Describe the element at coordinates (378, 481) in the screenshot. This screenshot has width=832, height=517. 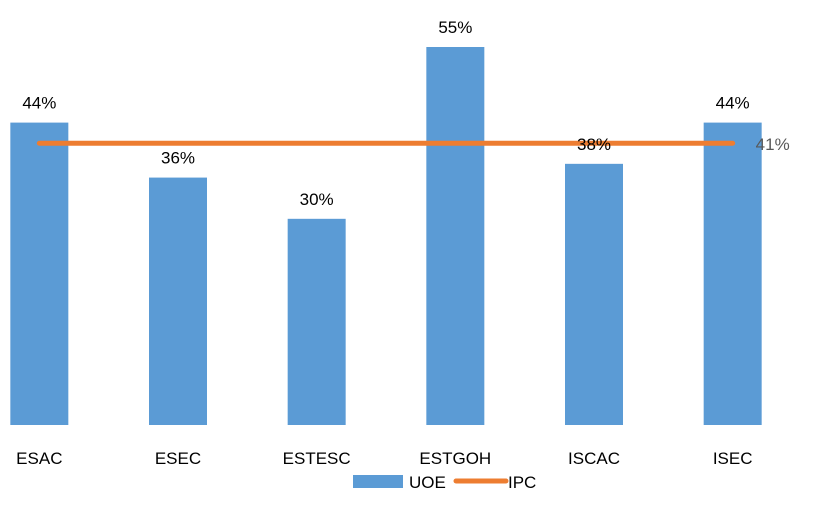
I see `legend-swatch-uoe` at that location.